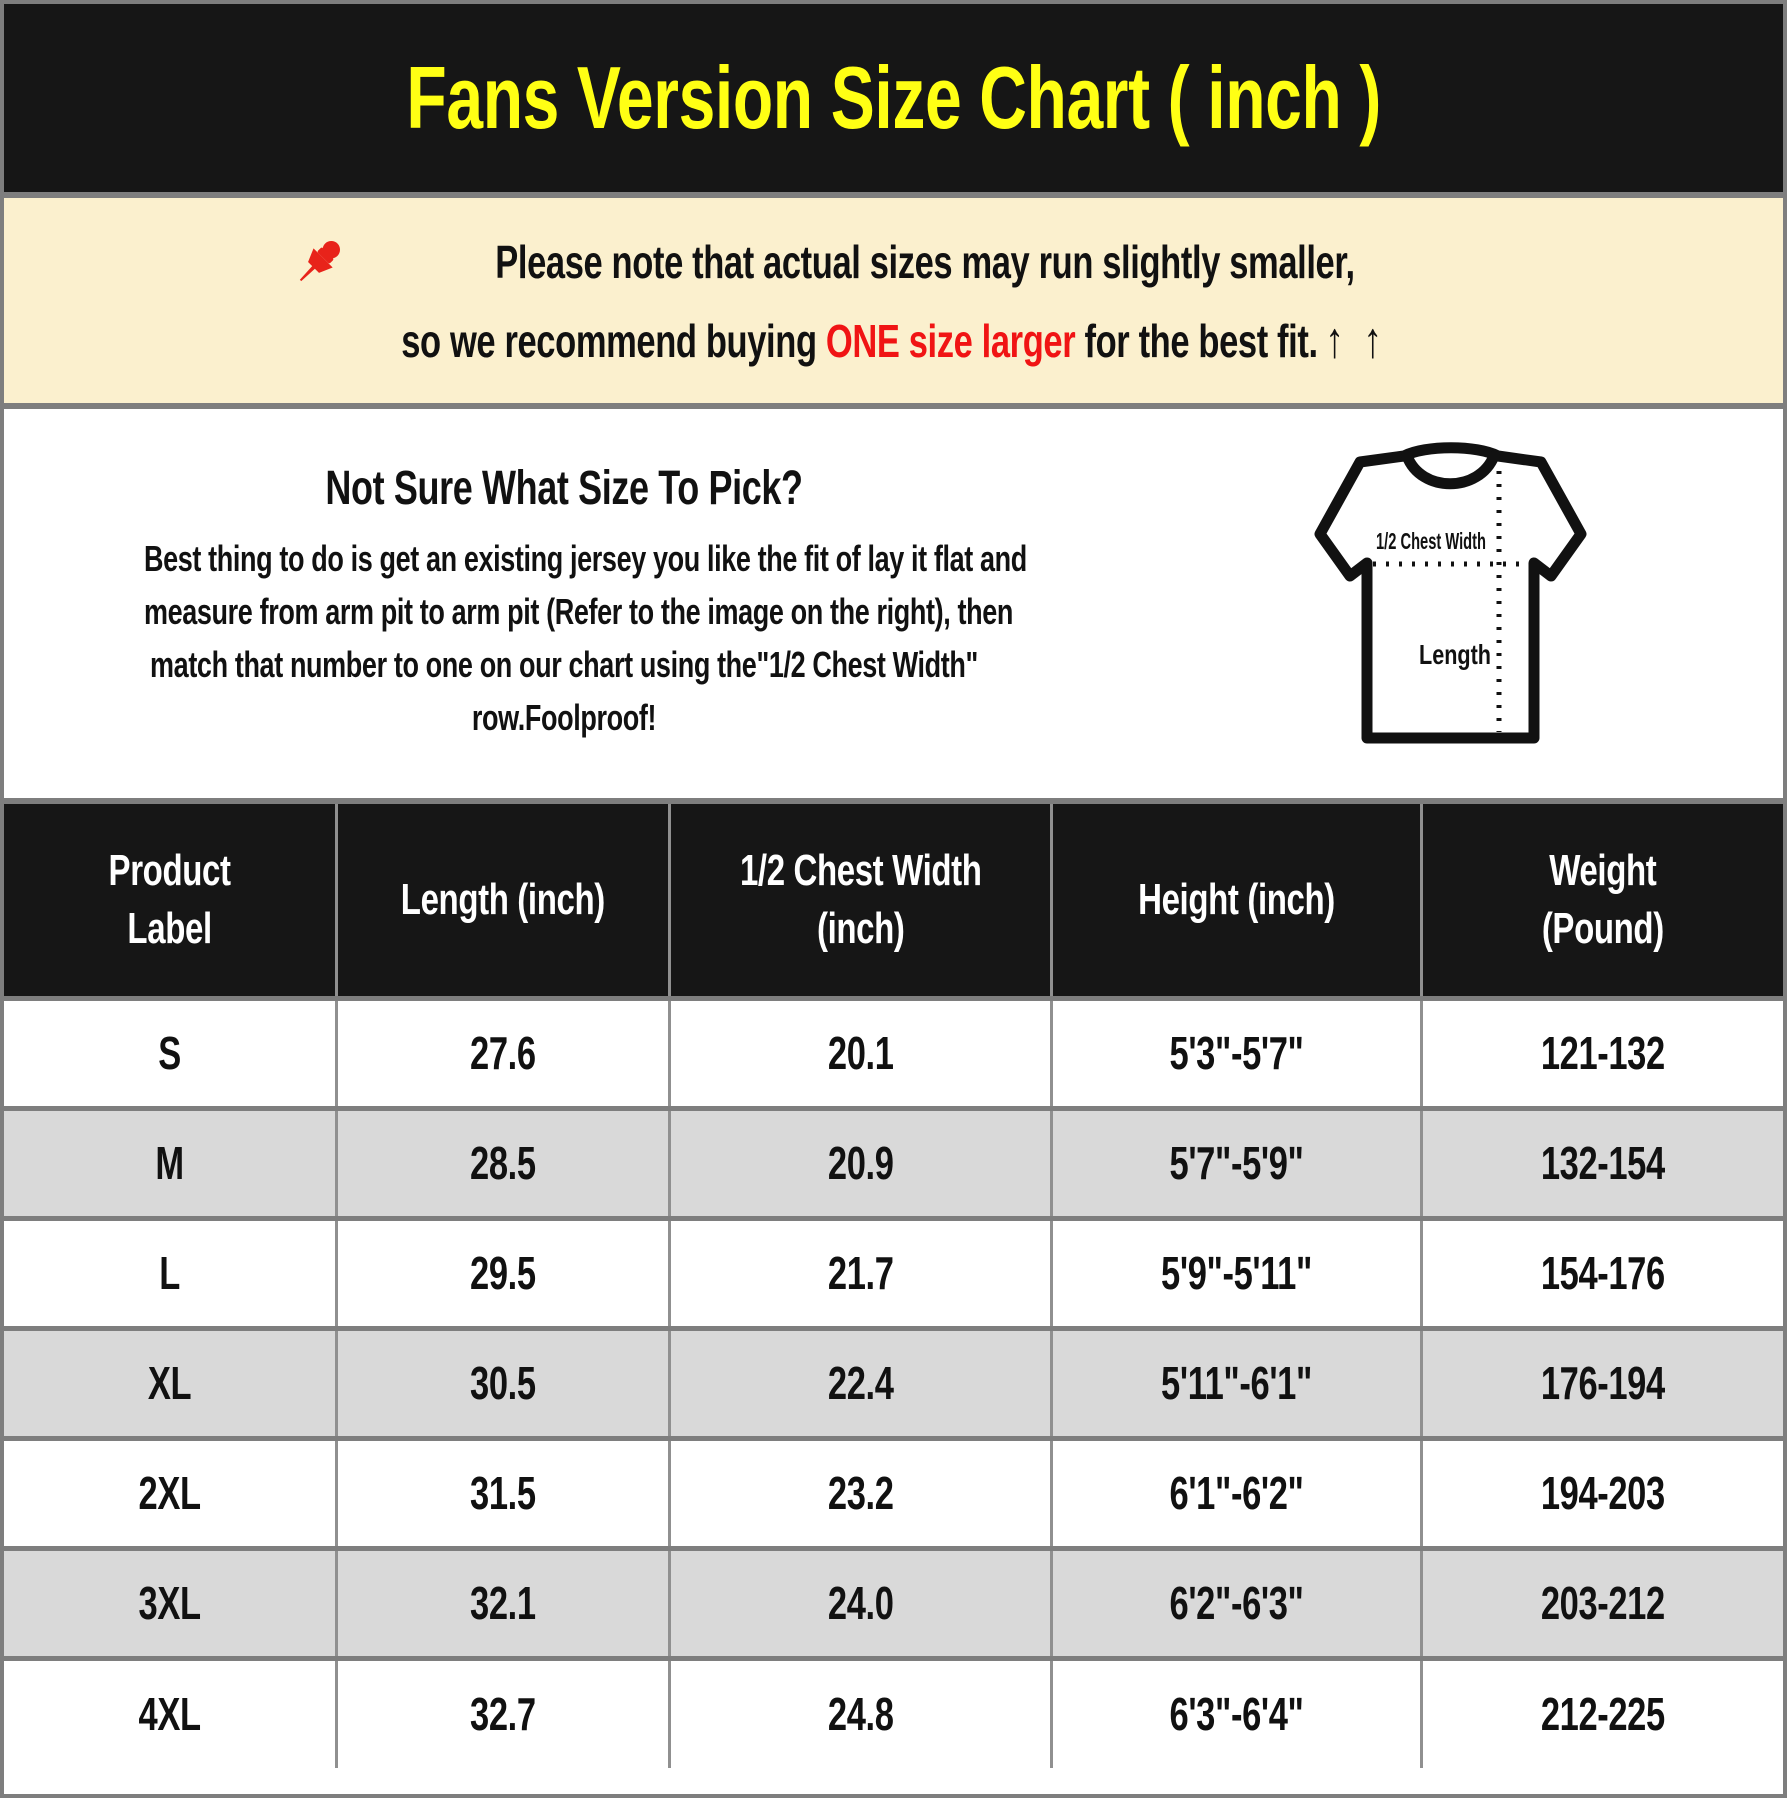 This screenshot has height=1798, width=1787. Describe the element at coordinates (859, 1163) in the screenshot. I see `chest-cell: 20.9` at that location.